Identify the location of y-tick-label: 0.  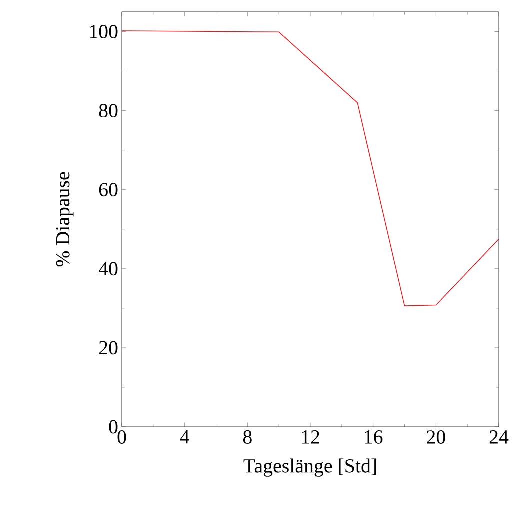
(113, 427).